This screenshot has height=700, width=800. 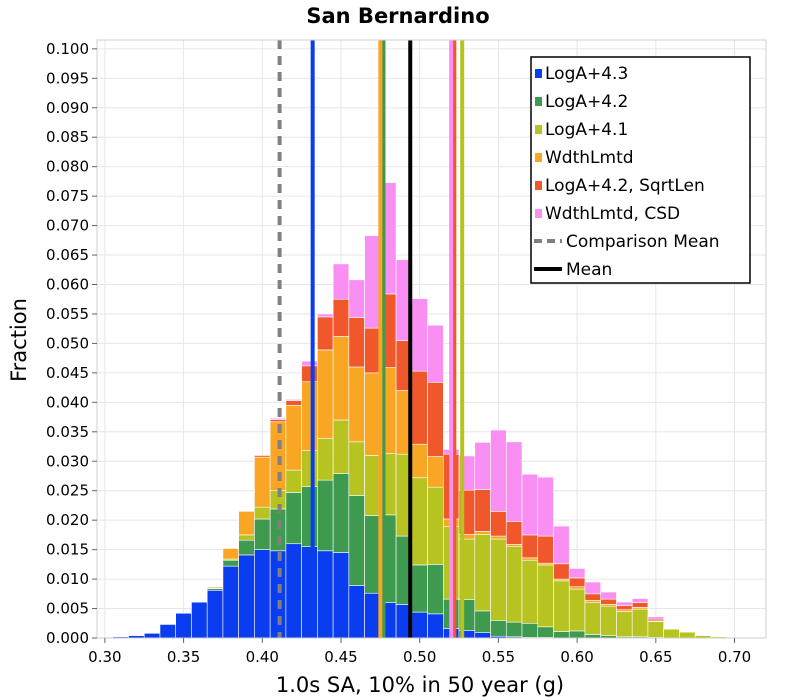 I want to click on x-tick-label: 0.70, so click(x=734, y=657).